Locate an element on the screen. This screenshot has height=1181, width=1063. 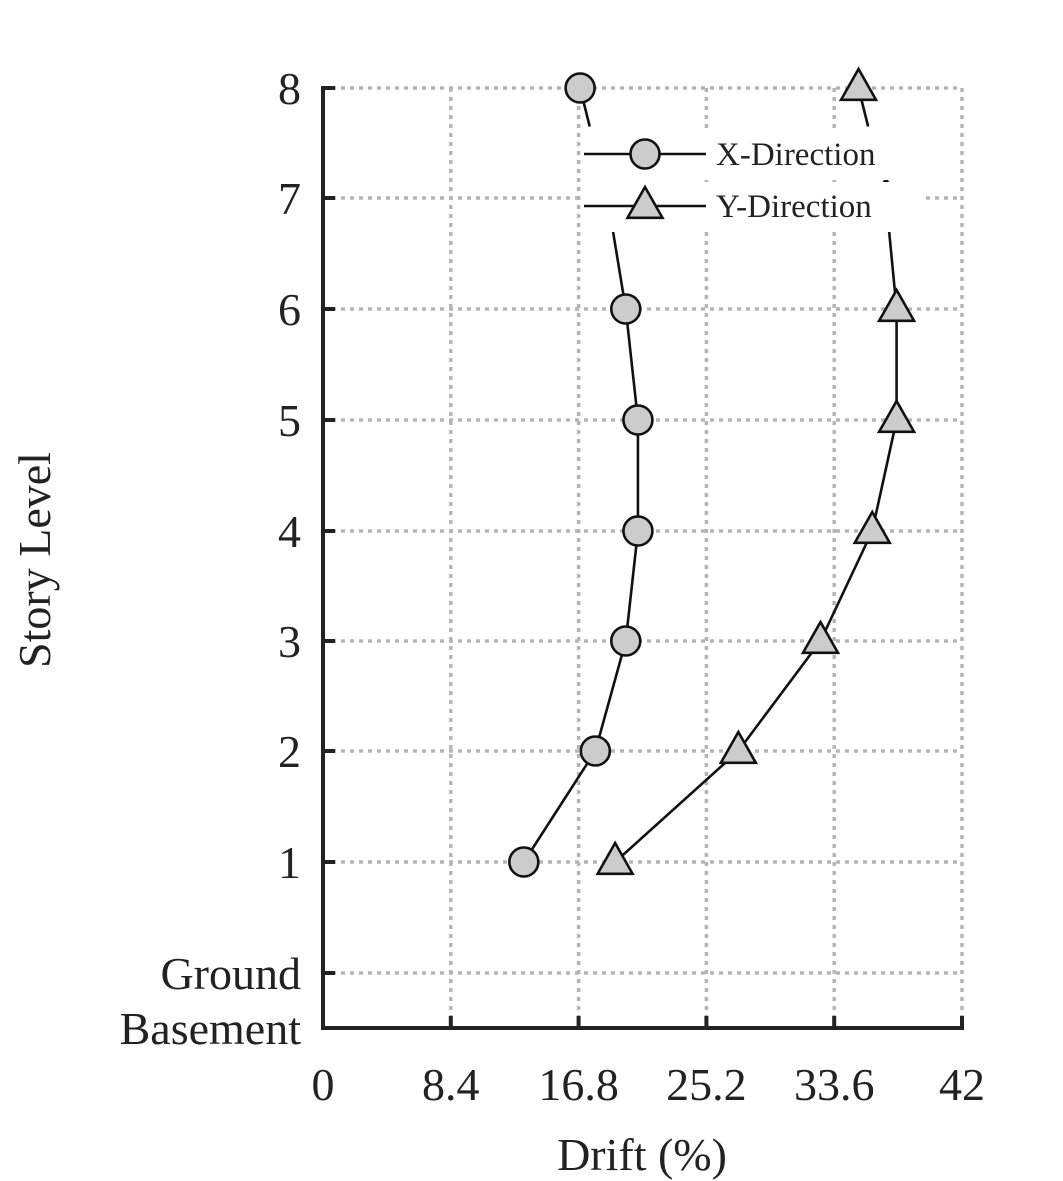
x-tick-label: 42 is located at coordinates (962, 1084).